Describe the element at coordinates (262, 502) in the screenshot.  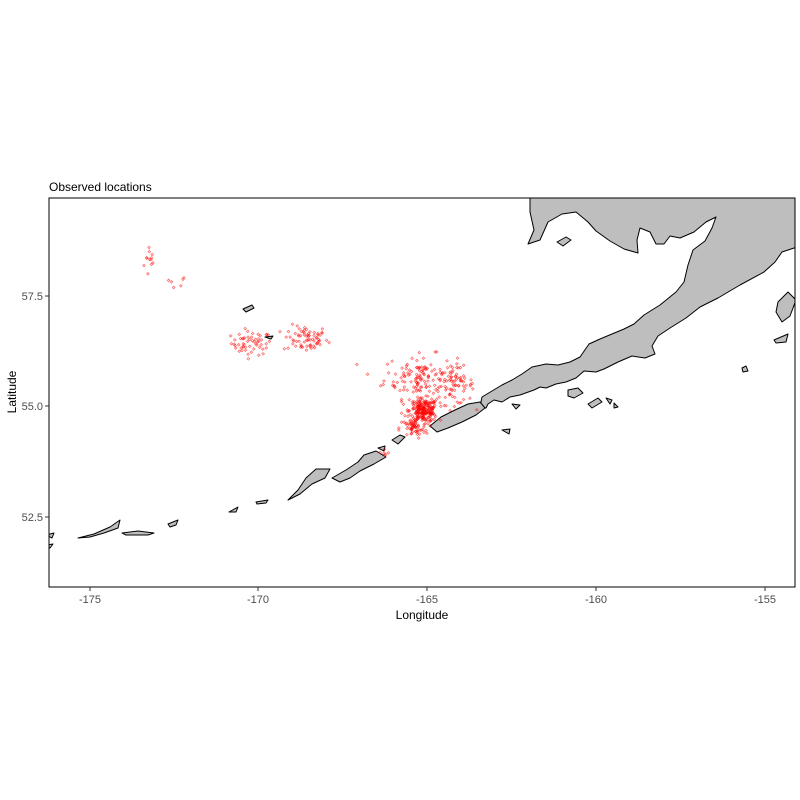
I see `island-four-mountains` at that location.